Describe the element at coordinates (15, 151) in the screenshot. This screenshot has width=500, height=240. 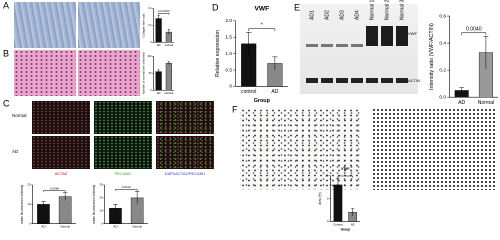
I see `row-label: AD` at that location.